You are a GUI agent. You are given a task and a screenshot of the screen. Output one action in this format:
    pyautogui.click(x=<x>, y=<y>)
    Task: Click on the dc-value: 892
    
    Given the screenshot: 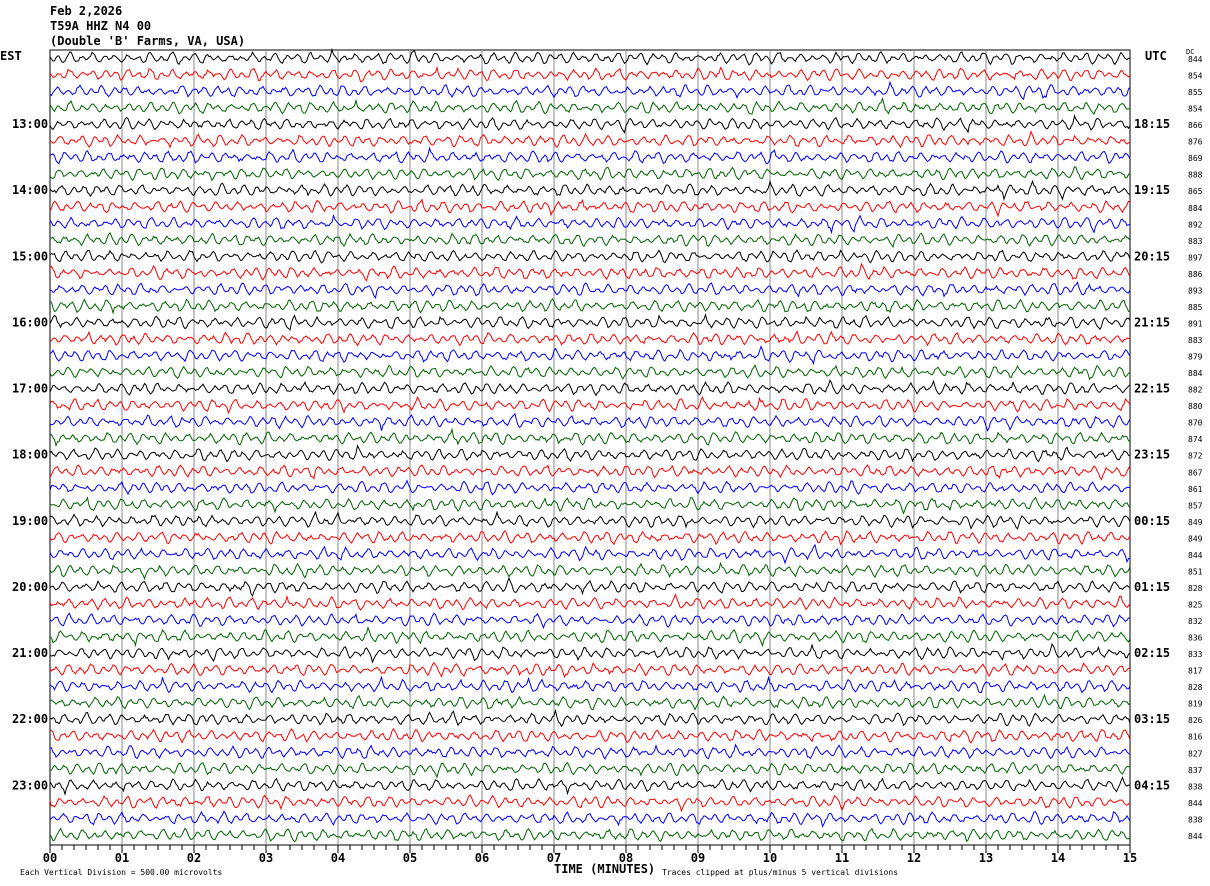 What is the action you would take?
    pyautogui.click(x=1195, y=224)
    